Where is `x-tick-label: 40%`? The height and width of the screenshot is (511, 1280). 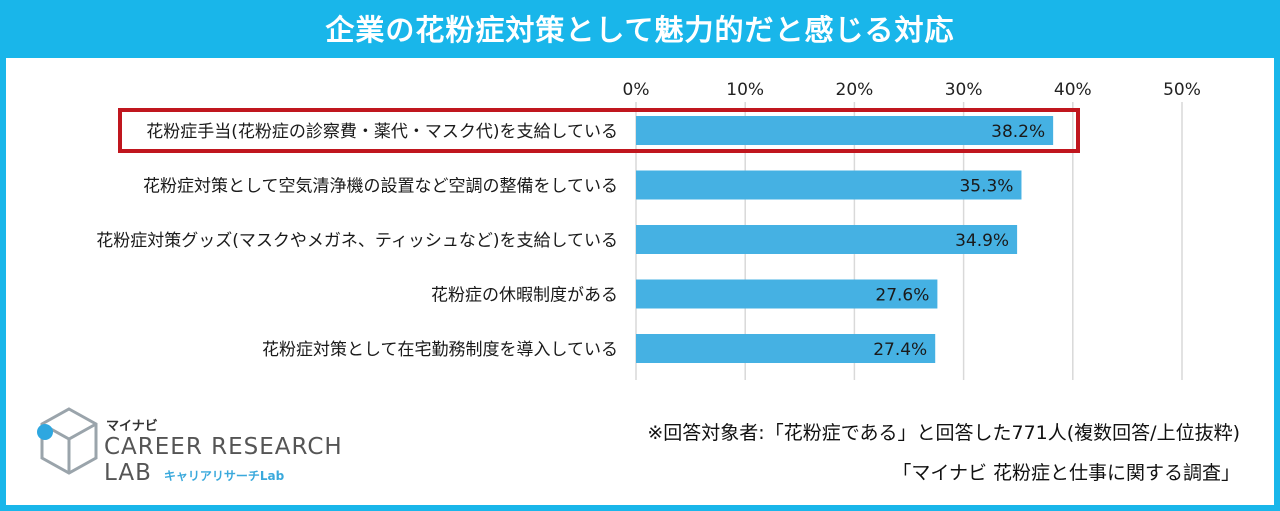 x-tick-label: 40% is located at coordinates (1073, 90).